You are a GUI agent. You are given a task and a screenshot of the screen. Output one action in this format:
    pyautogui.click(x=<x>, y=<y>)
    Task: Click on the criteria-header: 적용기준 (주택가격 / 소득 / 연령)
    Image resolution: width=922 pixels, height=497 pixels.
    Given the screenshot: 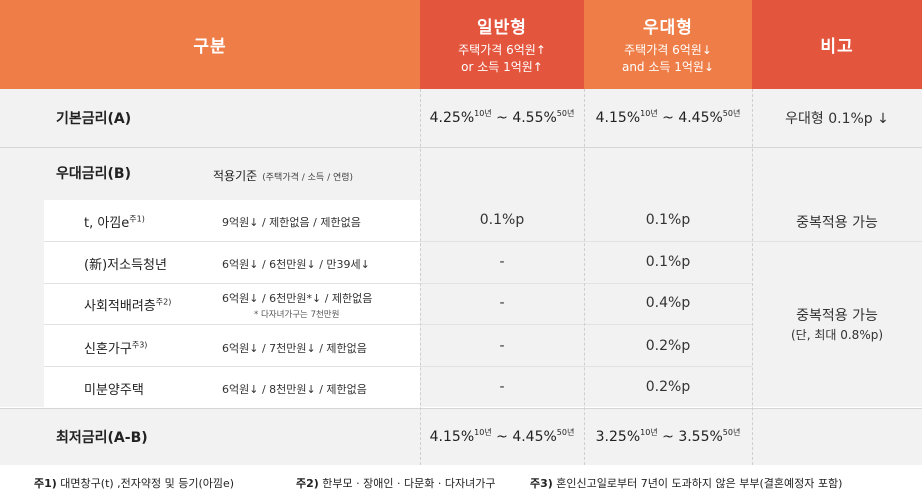 What is the action you would take?
    pyautogui.click(x=283, y=174)
    